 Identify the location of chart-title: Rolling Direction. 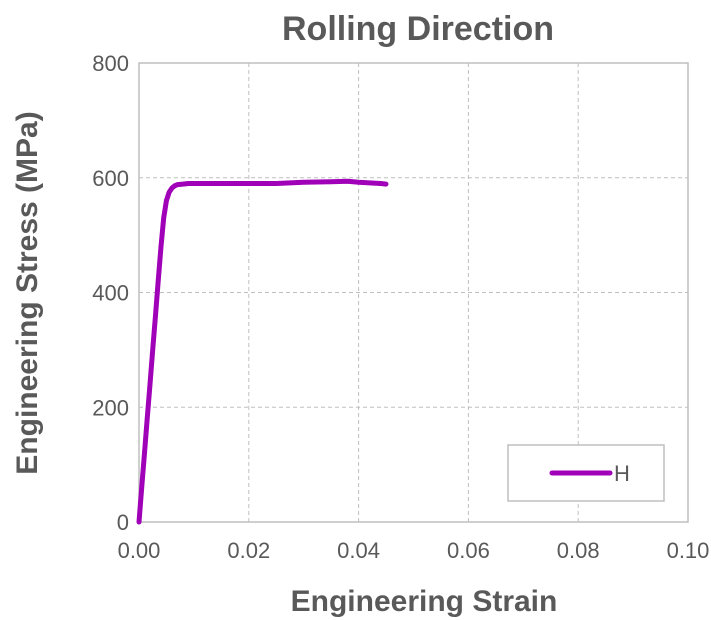
(418, 29).